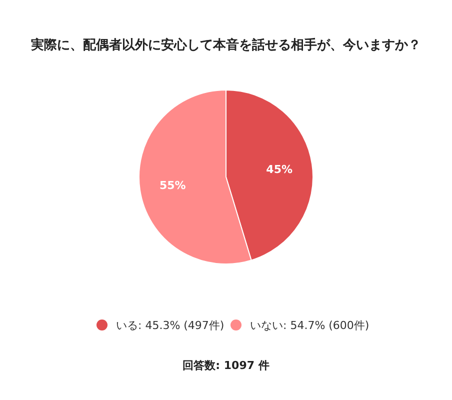 This screenshot has width=452, height=400. Describe the element at coordinates (170, 325) in the screenshot. I see `legend-label: いる: 45.3% (497件)` at that location.